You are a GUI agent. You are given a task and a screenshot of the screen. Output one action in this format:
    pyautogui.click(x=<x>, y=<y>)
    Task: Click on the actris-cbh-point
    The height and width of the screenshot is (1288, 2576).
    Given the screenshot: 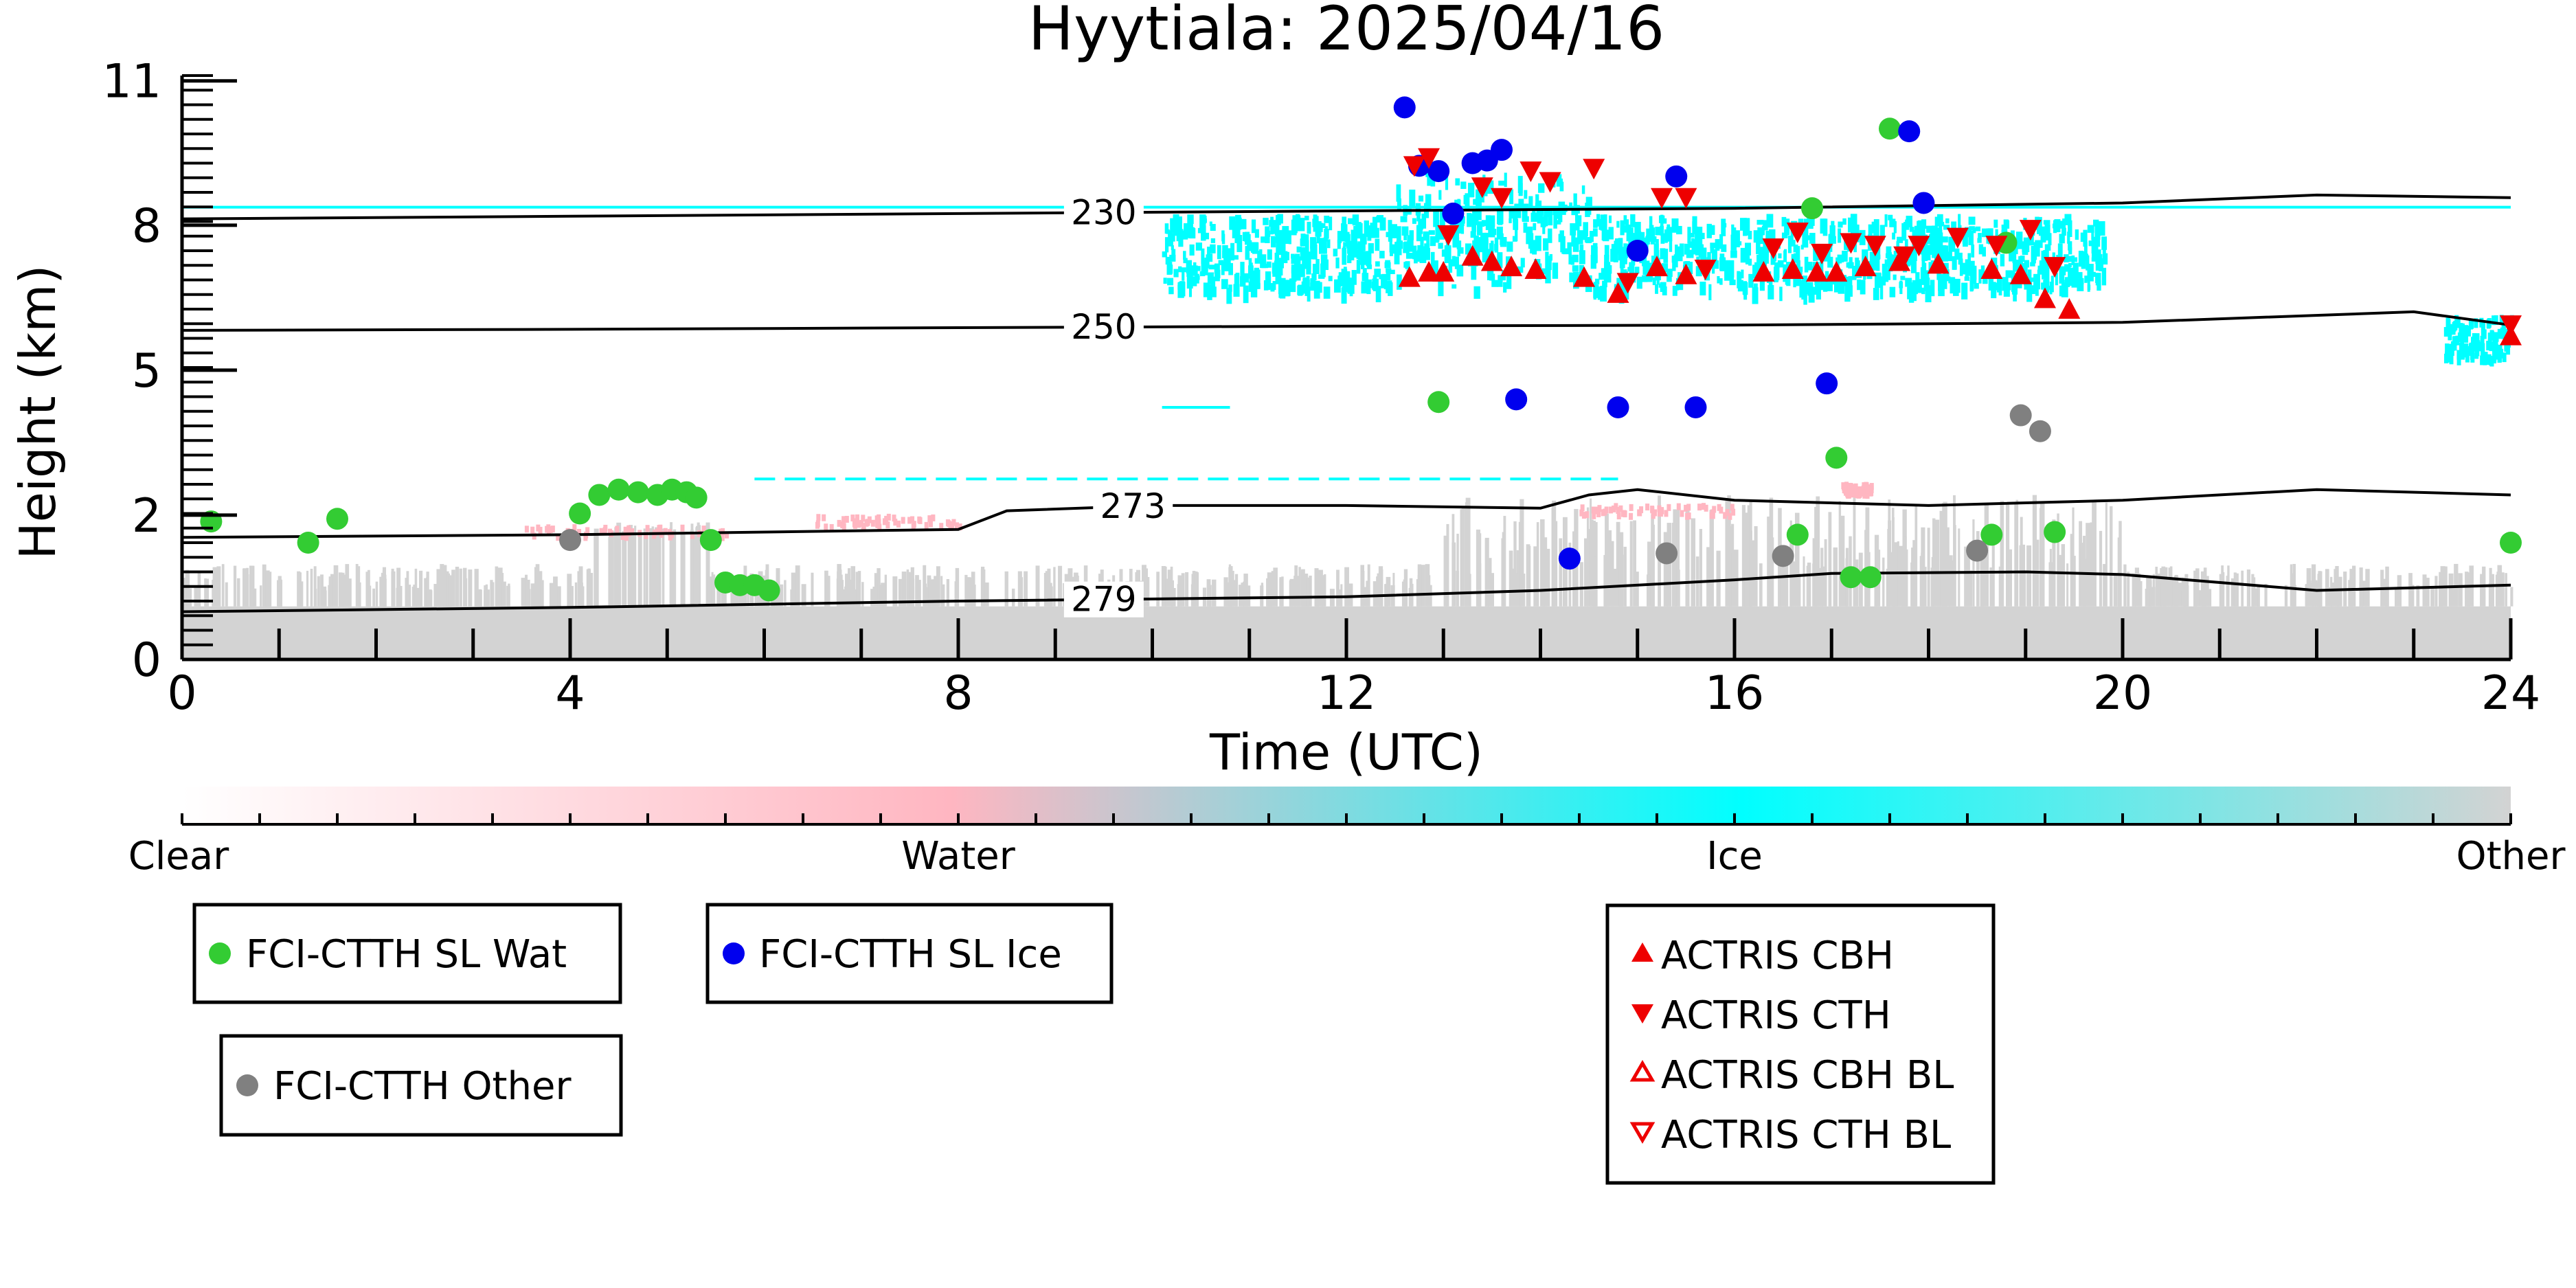 What is the action you would take?
    pyautogui.click(x=1618, y=292)
    